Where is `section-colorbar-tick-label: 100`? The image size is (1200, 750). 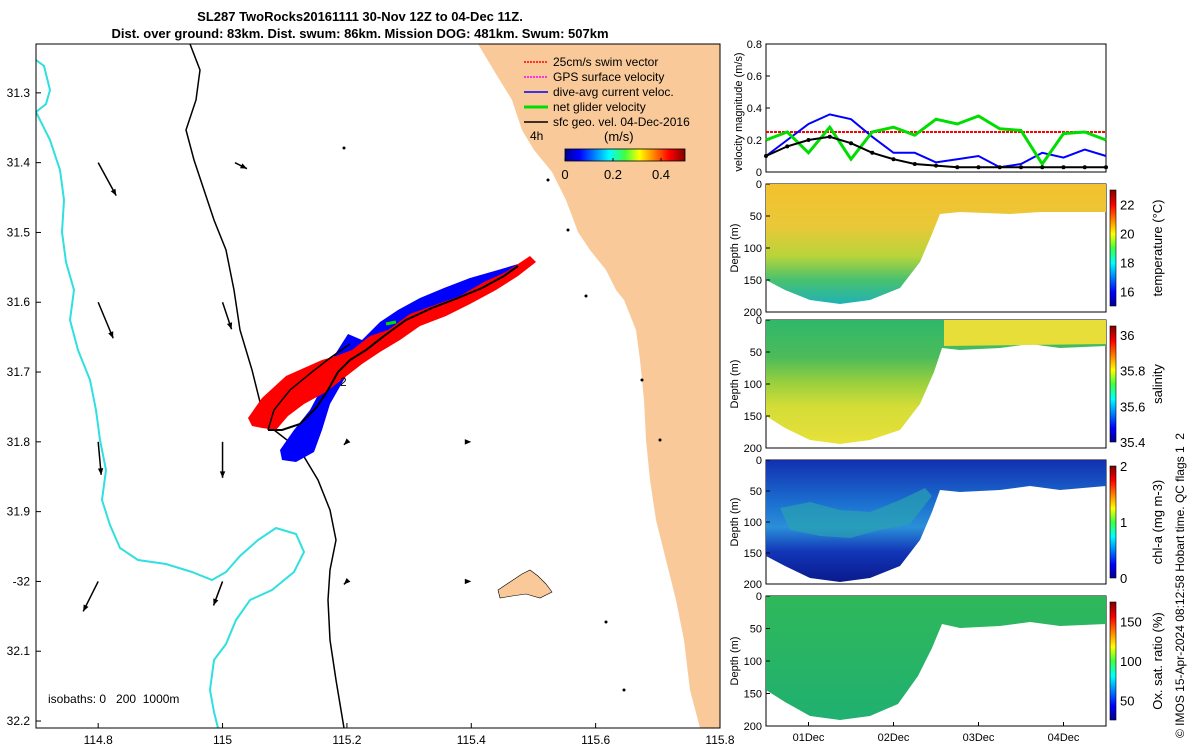
section-colorbar-tick-label: 100 is located at coordinates (1131, 661).